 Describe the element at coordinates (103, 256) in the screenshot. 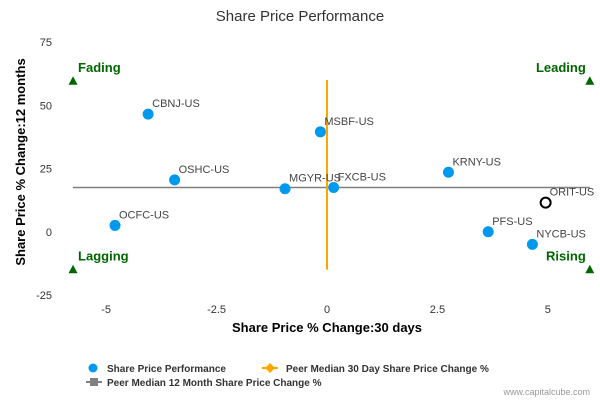

I see `quadrant-label-lagging: Lagging` at that location.